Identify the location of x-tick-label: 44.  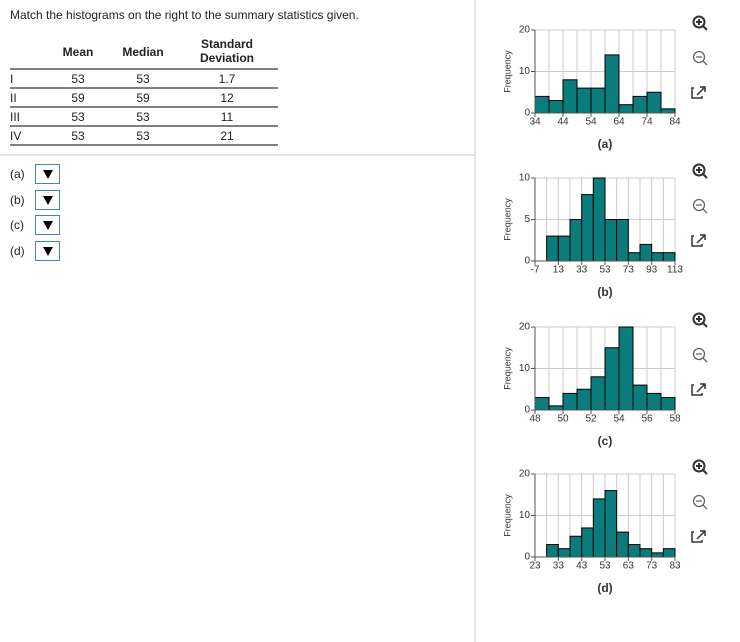
(563, 122).